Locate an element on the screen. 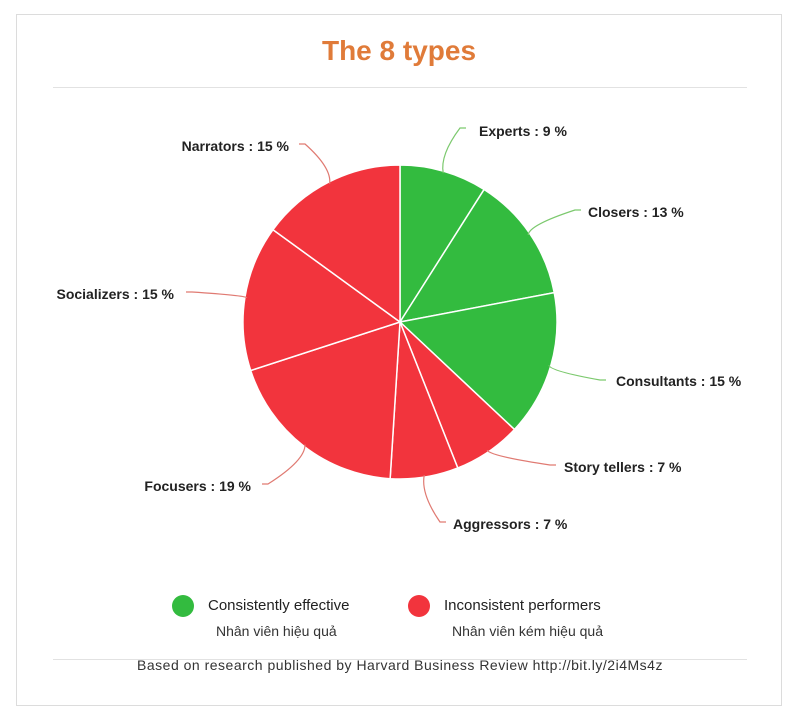 Image resolution: width=800 pixels, height=723 pixels. slice-label-consultants: Consultants : 15 % is located at coordinates (679, 381).